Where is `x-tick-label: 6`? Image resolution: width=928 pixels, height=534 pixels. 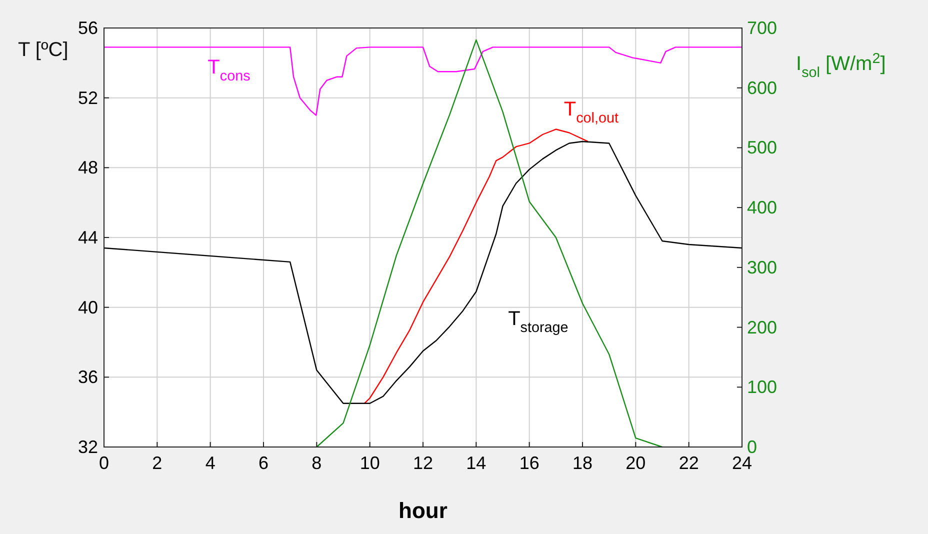 x-tick-label: 6 is located at coordinates (263, 463).